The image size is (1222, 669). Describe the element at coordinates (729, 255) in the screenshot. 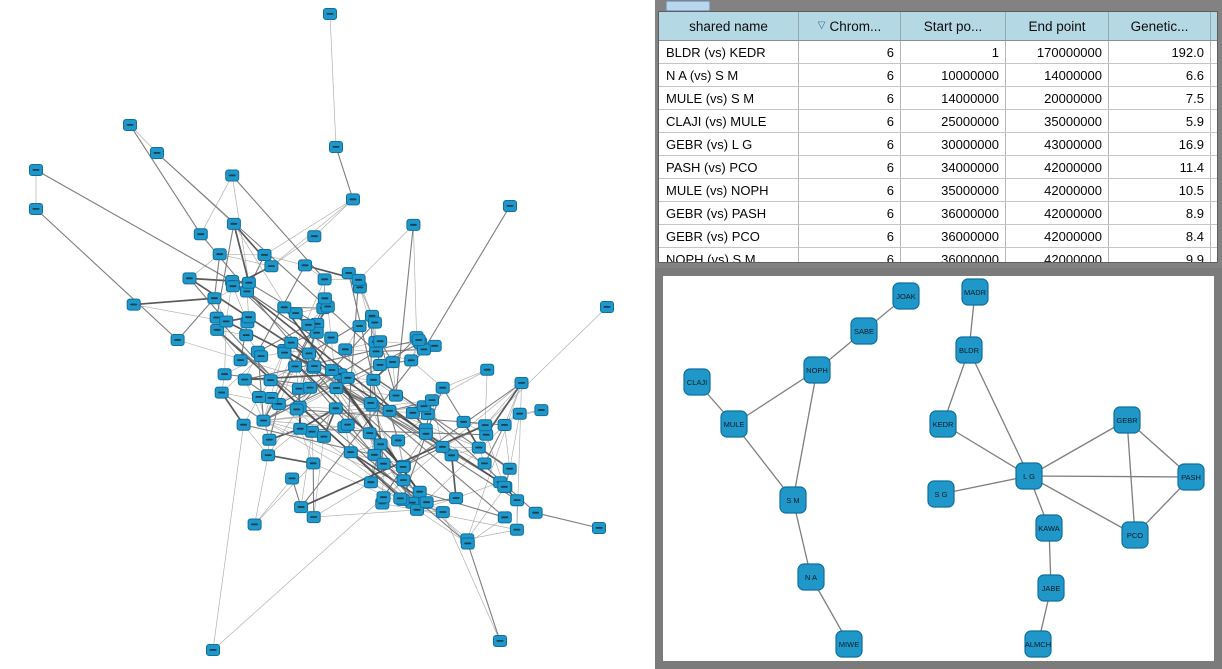

I see `table-cell: NOPH (vs) S M` at that location.